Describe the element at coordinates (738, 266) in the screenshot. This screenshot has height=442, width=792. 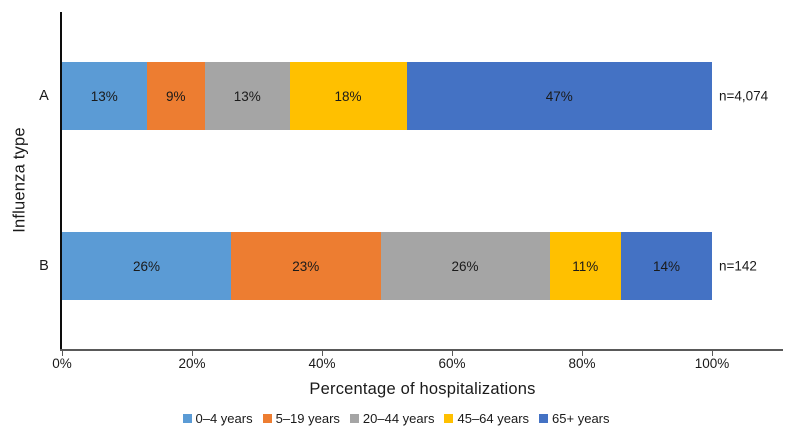
I see `bar-n-label: n=142` at that location.